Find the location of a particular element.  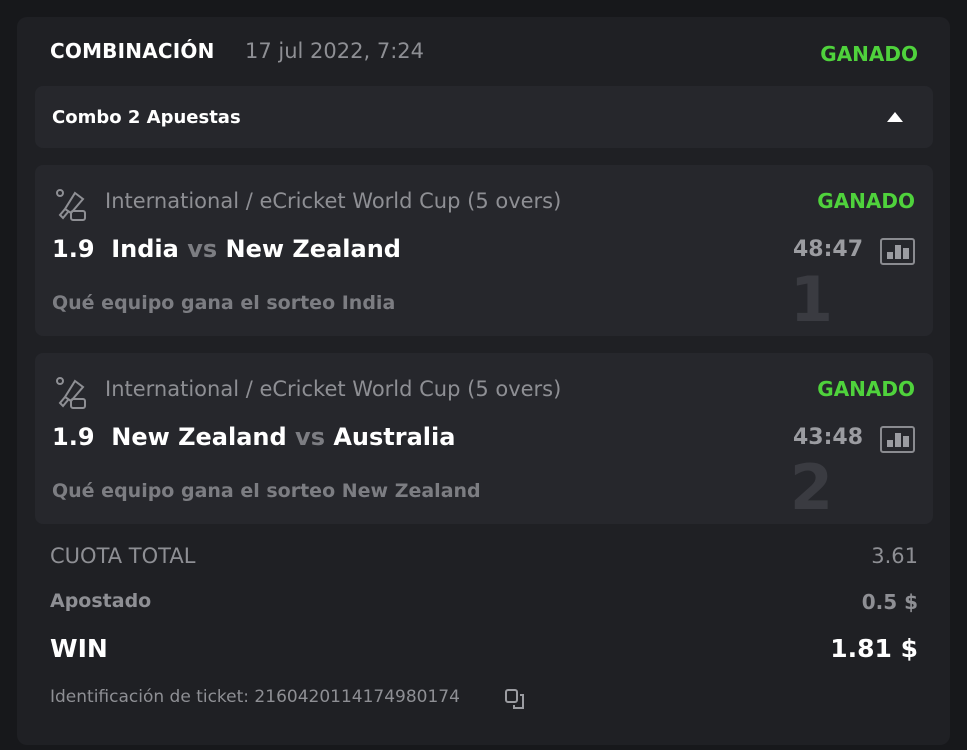

combo-toggle: Combo 2 Apuestas is located at coordinates (484, 117).